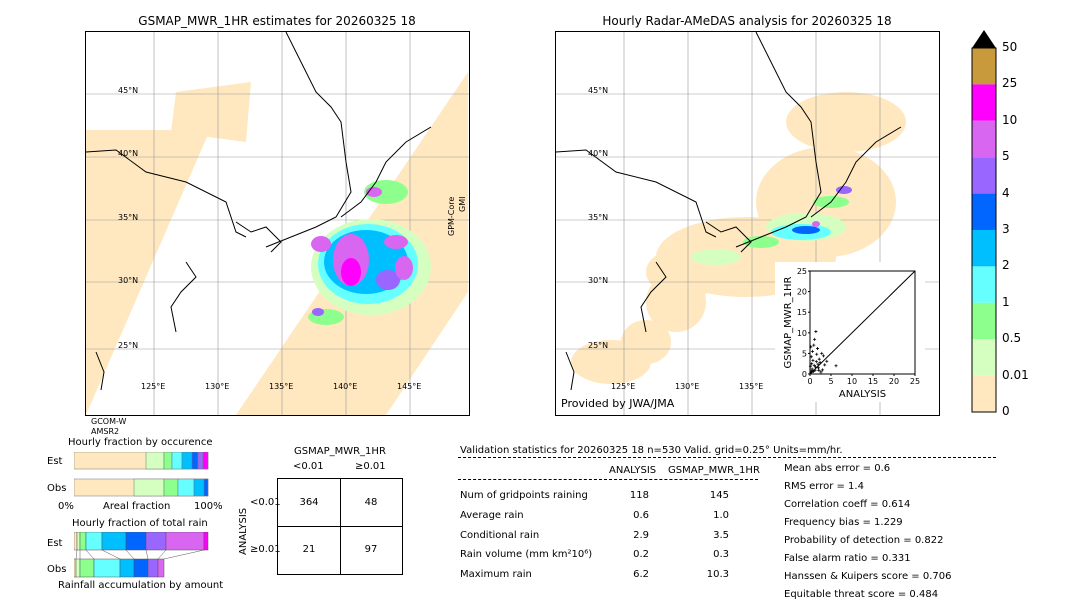 Image resolution: width=1080 pixels, height=612 pixels. What do you see at coordinates (141, 585) in the screenshot?
I see `accum-caption: Rainfall accumulation by amount` at bounding box center [141, 585].